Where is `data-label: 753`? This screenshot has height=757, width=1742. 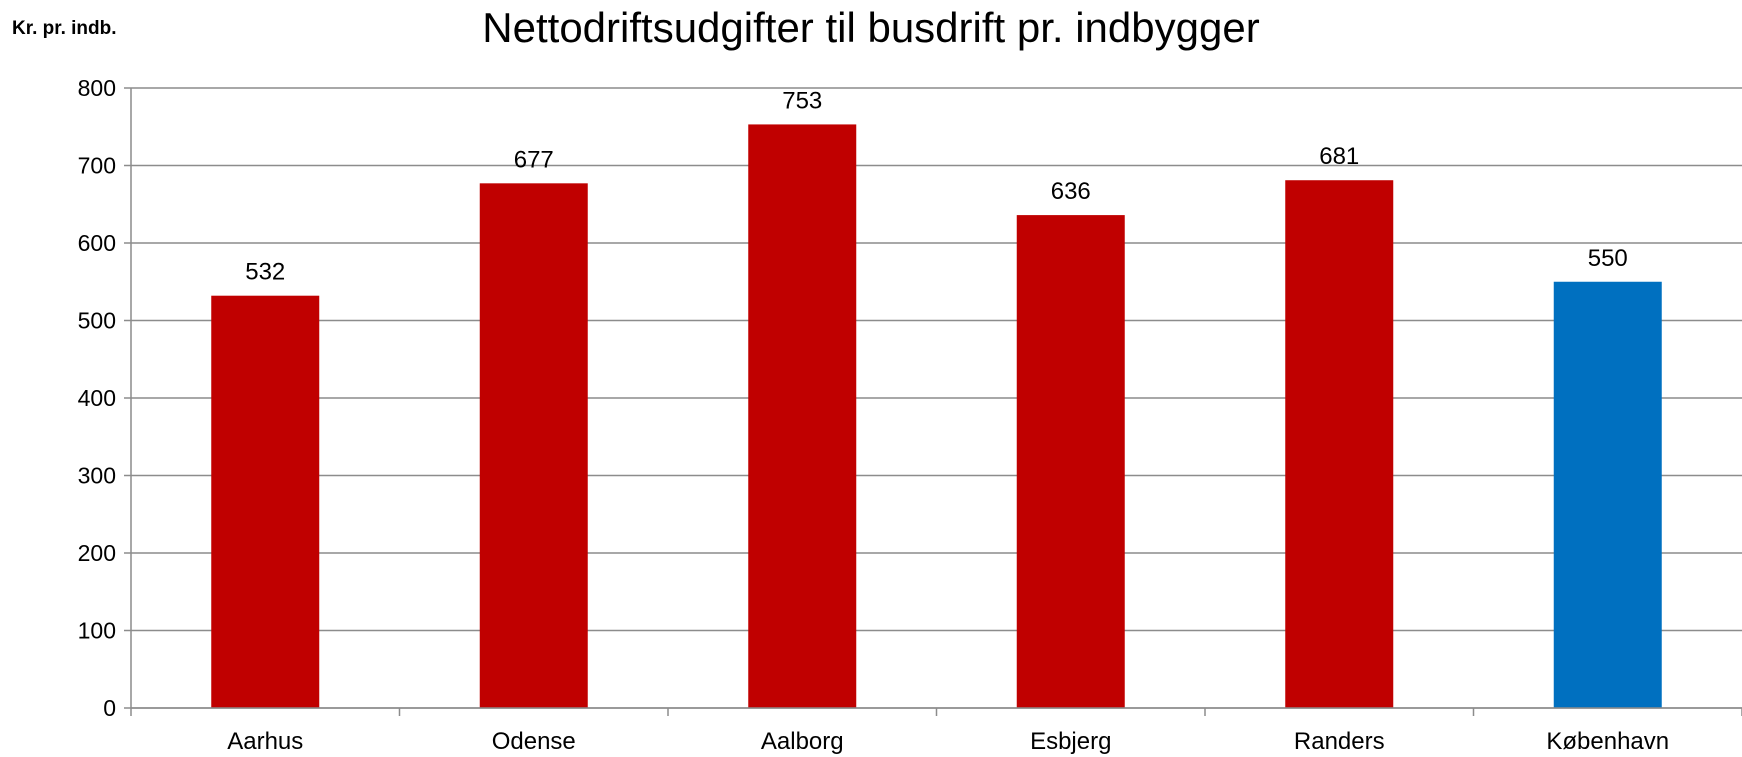
data-label: 753 is located at coordinates (802, 100).